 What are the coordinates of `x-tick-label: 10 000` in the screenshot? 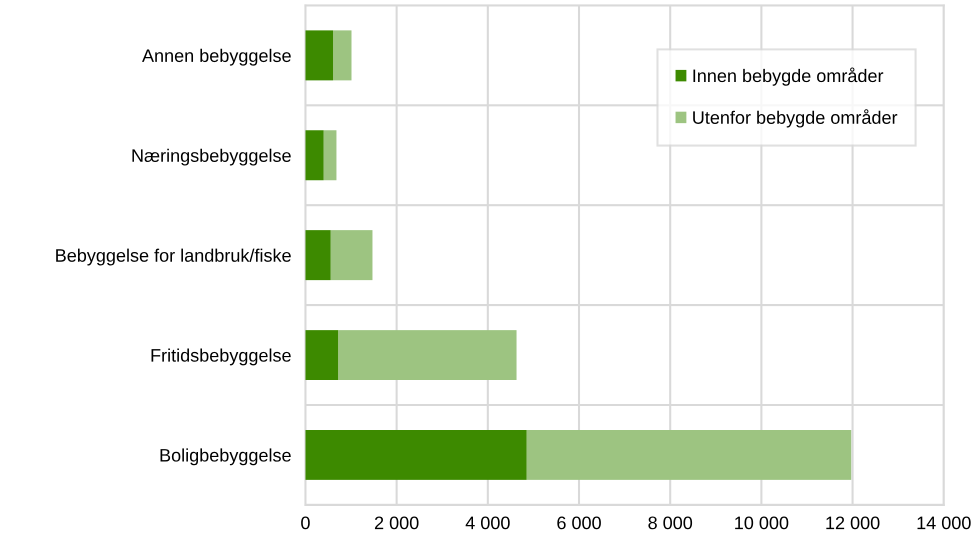 It's located at (761, 523).